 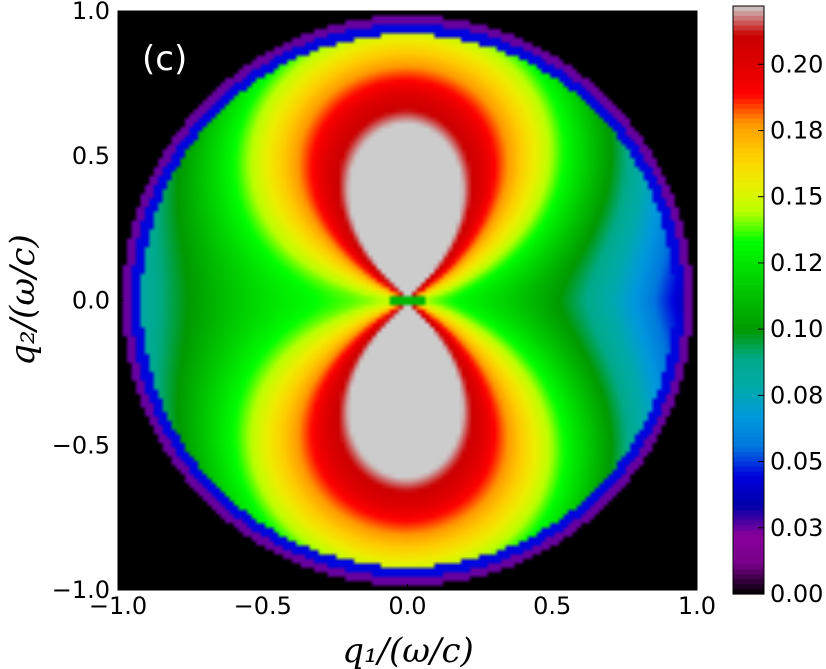 I want to click on colorbar-tick-label: 0.15, so click(x=796, y=197).